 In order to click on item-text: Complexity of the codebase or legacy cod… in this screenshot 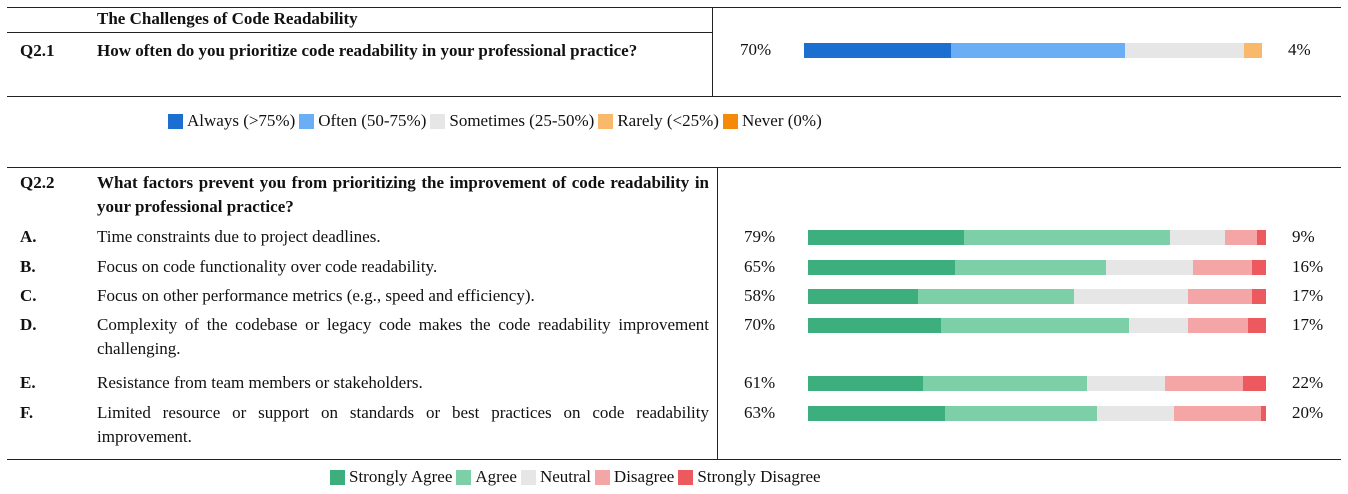, I will do `click(403, 336)`.